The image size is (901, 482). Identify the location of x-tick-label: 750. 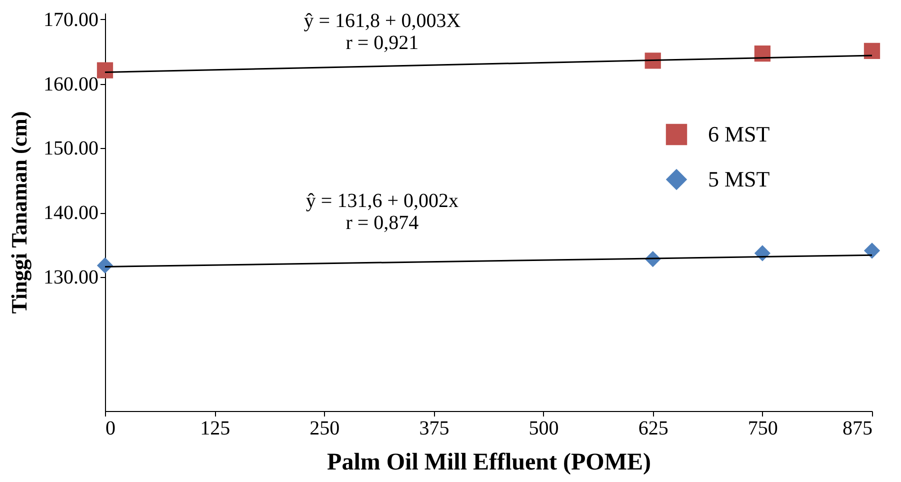
(763, 429).